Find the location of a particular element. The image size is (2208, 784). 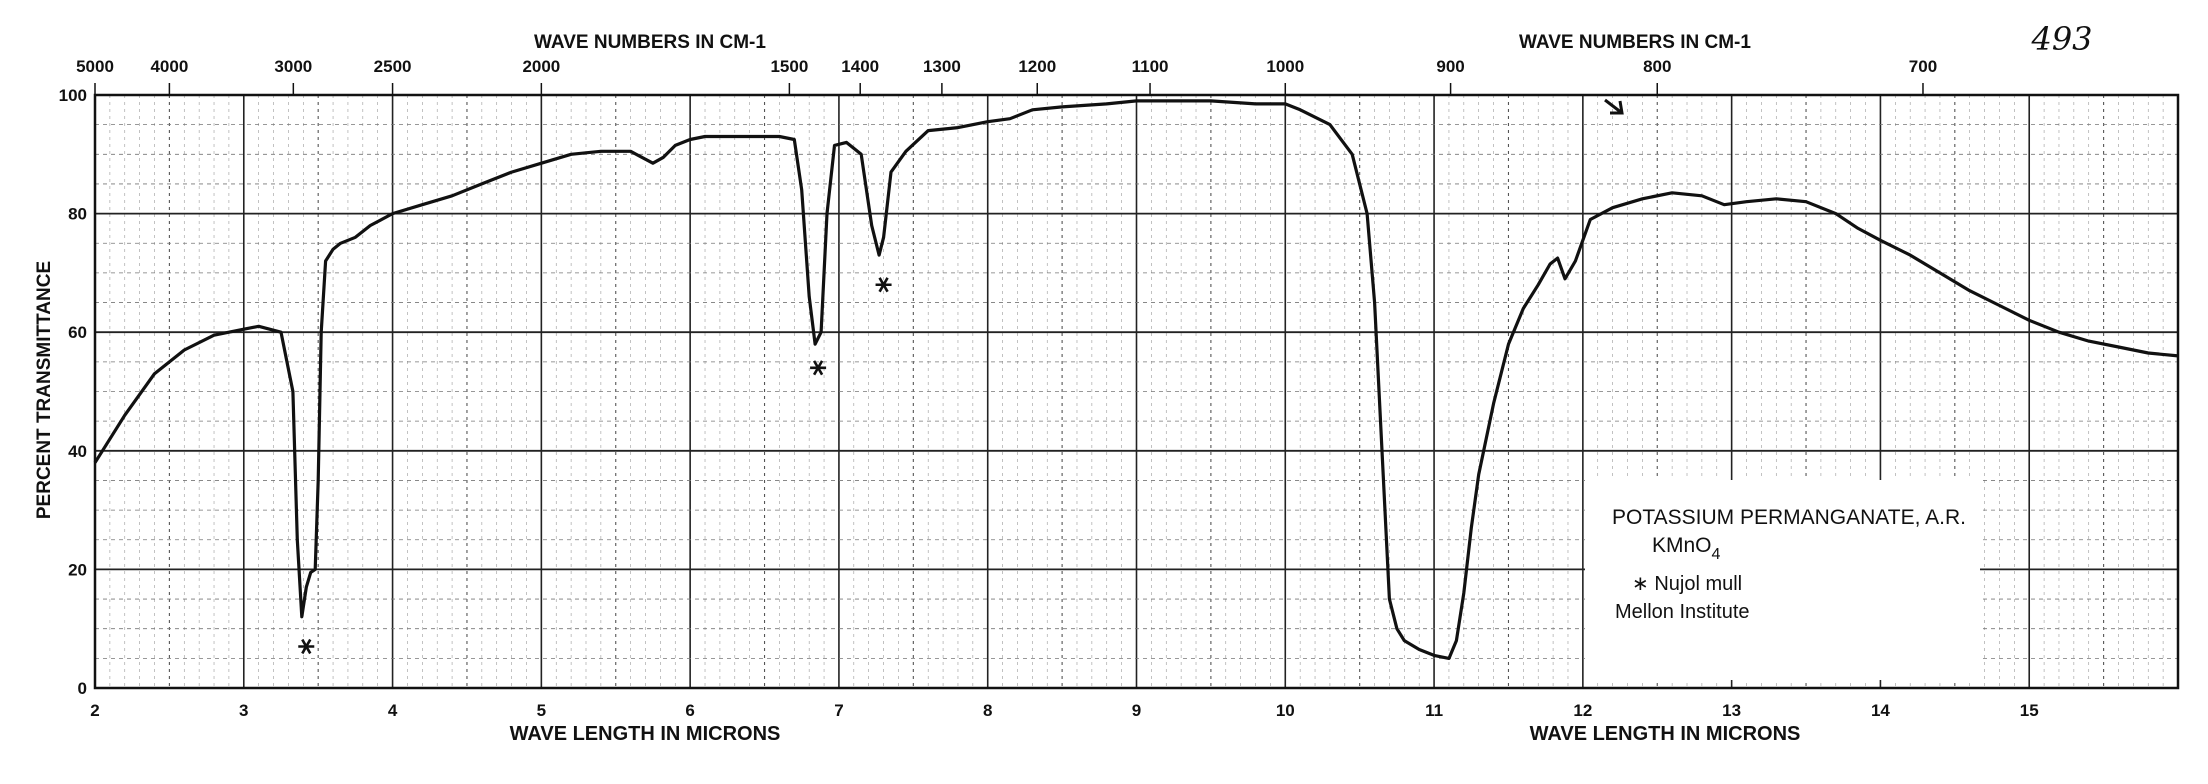

asterisk-markers is located at coordinates (595, 466).